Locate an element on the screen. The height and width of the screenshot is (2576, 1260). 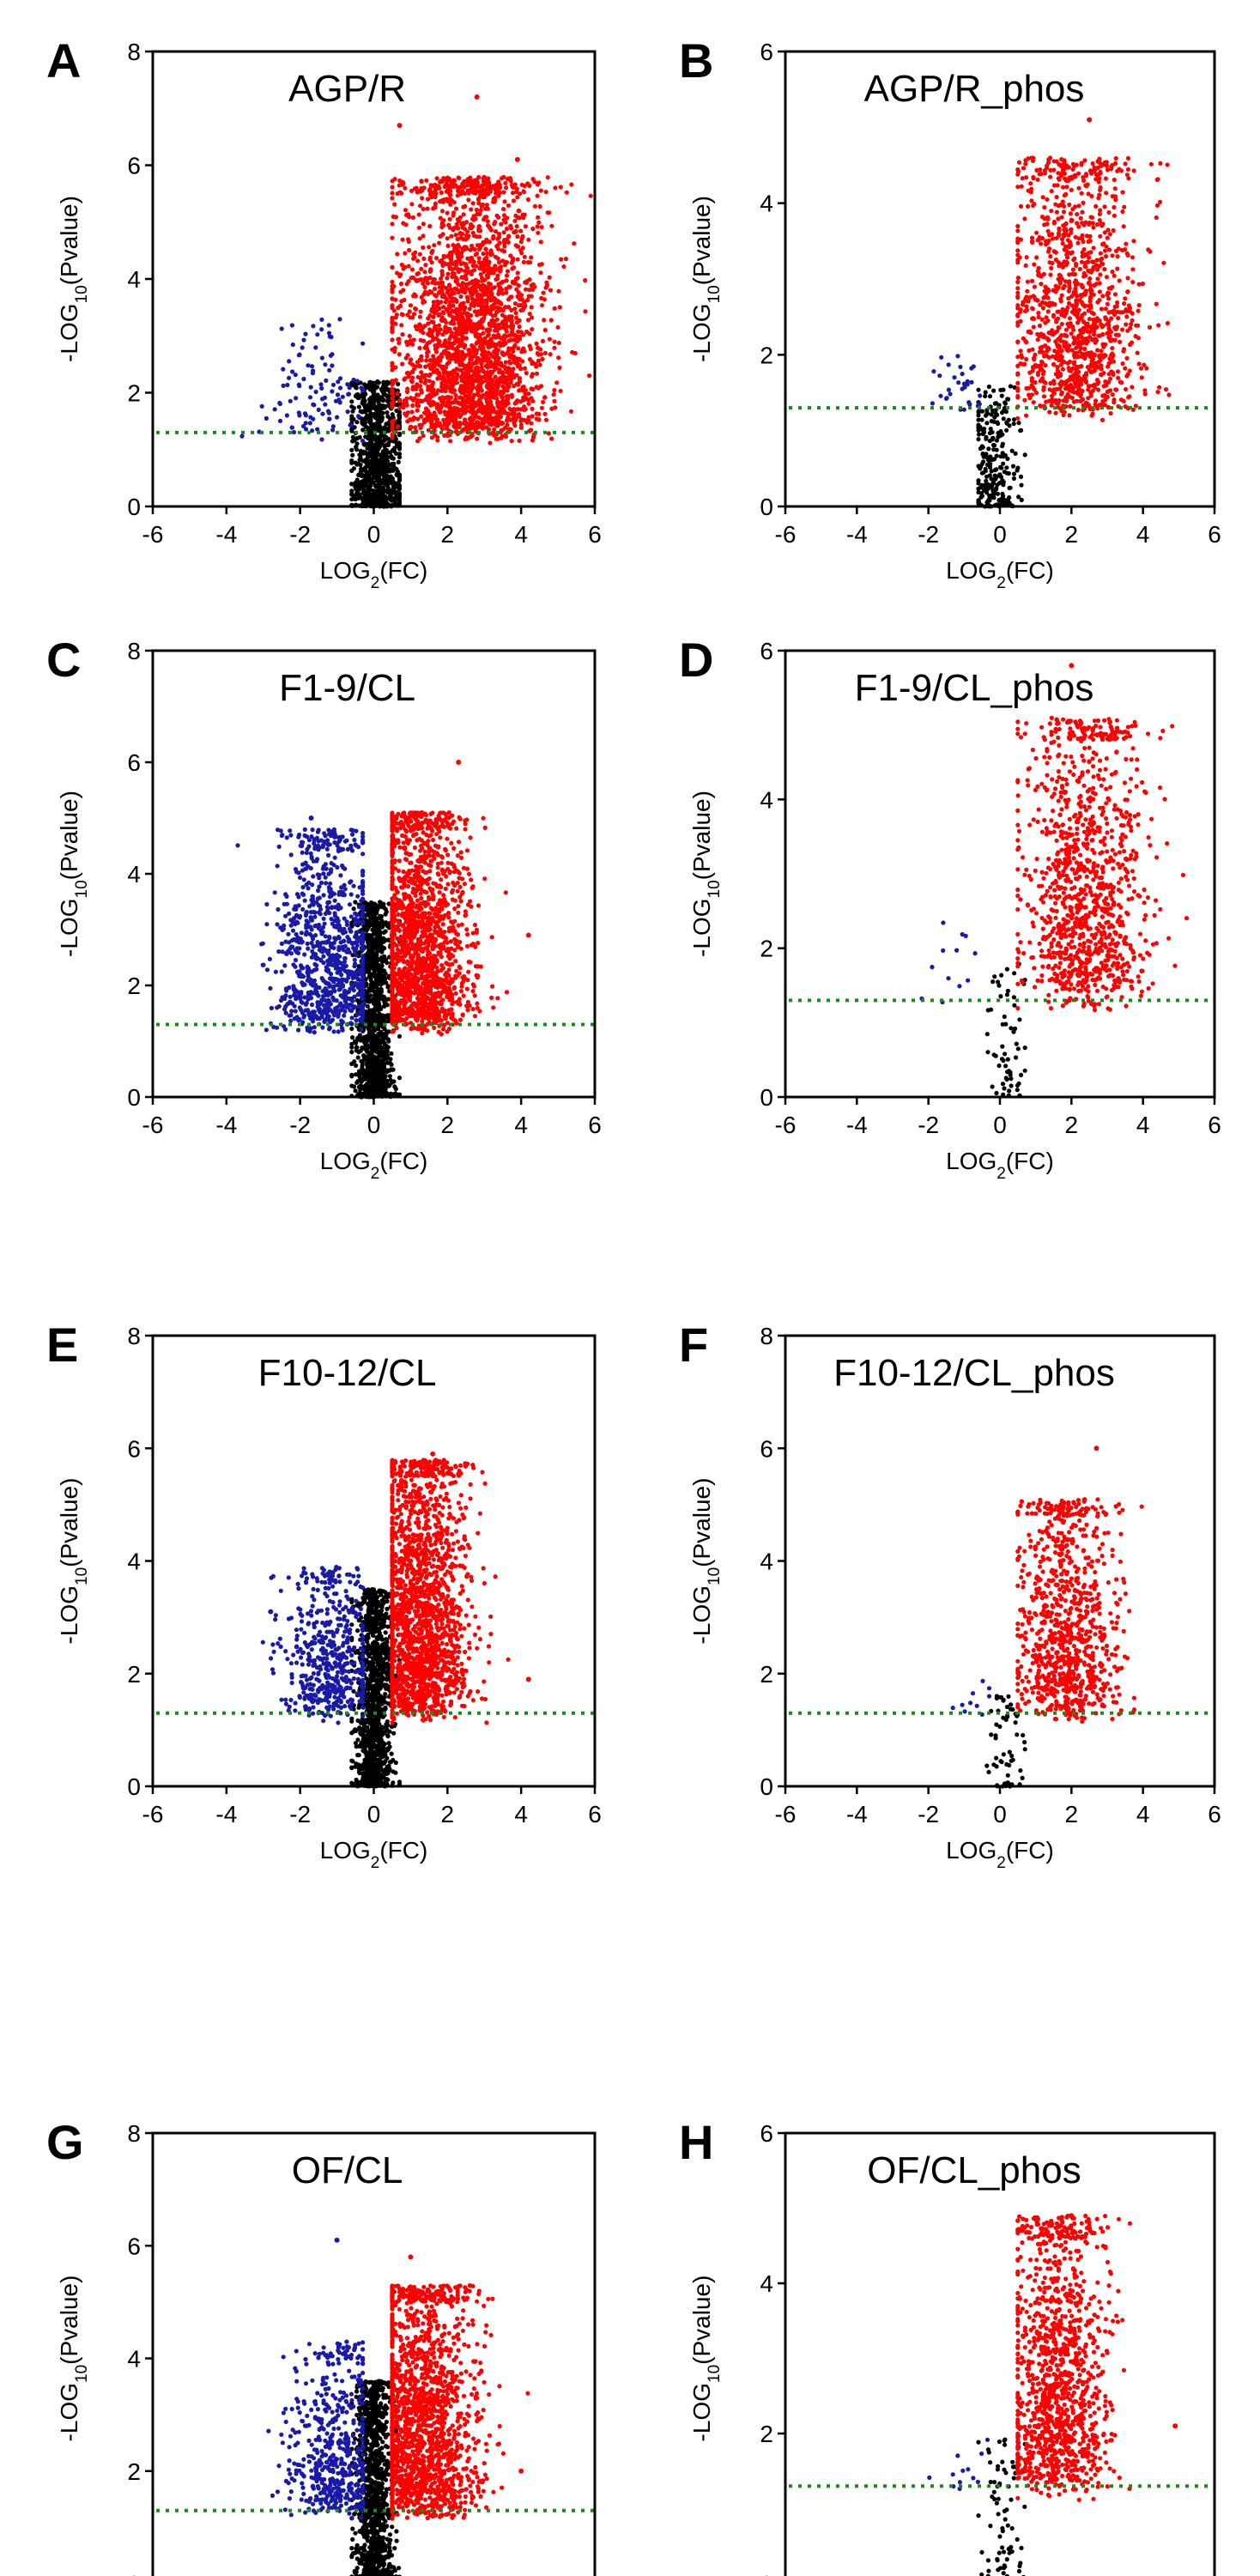
x-tick-label: 4 is located at coordinates (521, 534).